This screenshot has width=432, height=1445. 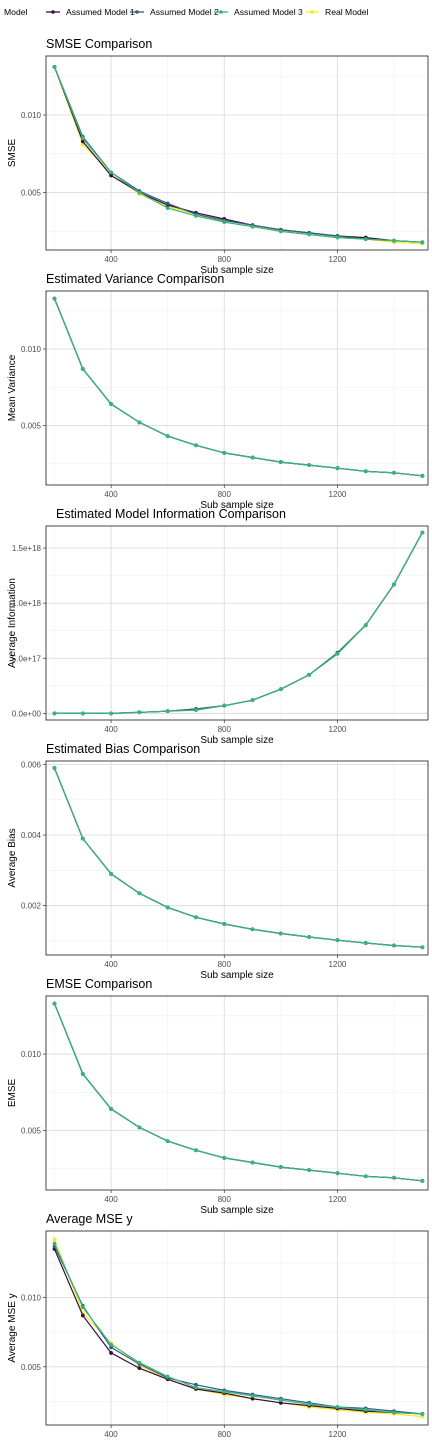 I want to click on chart-title: Estimated Bias Comparison, so click(x=123, y=749).